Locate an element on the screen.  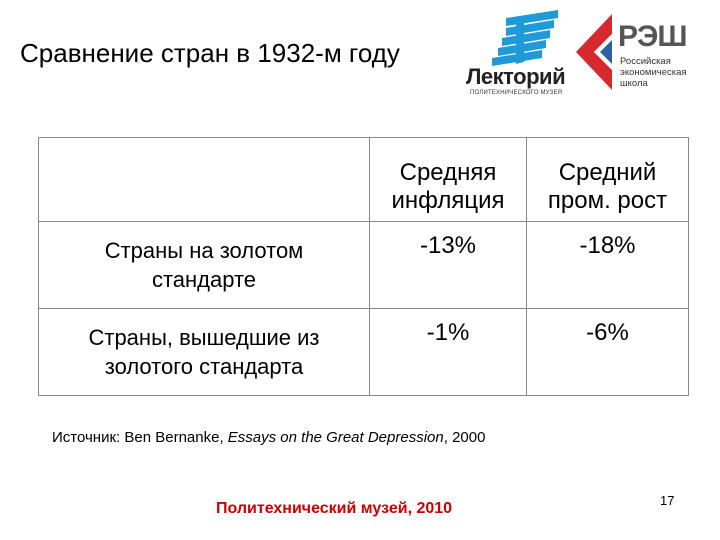
growth-value: -6% is located at coordinates (607, 352).